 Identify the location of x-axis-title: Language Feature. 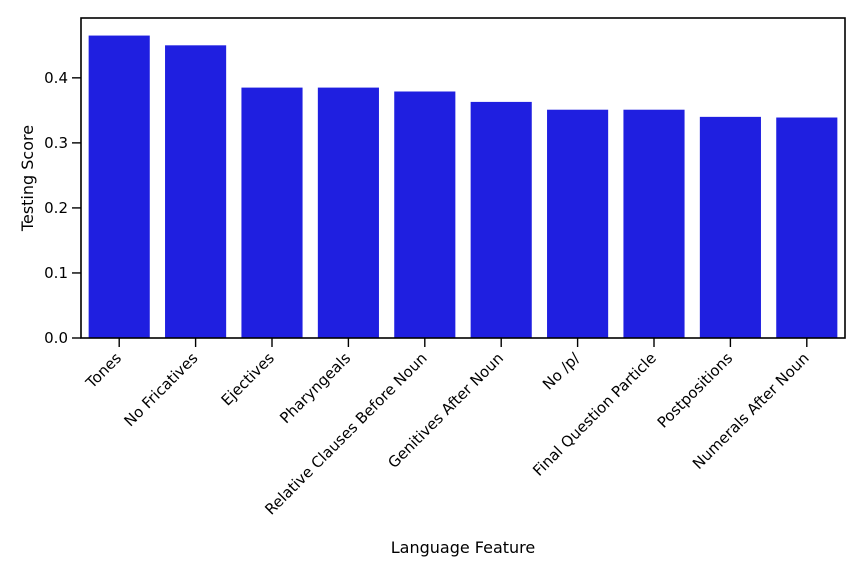
(463, 547).